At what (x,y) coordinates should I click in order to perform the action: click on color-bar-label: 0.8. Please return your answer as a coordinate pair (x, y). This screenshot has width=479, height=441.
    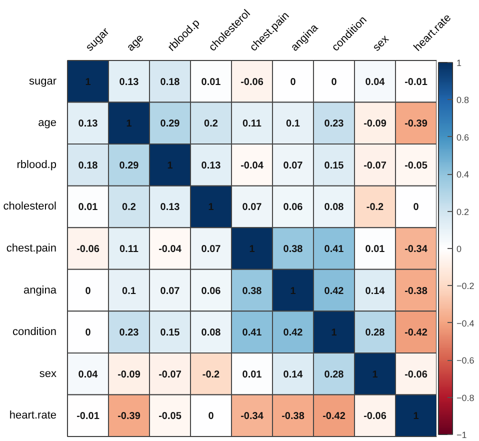
    Looking at the image, I should click on (463, 100).